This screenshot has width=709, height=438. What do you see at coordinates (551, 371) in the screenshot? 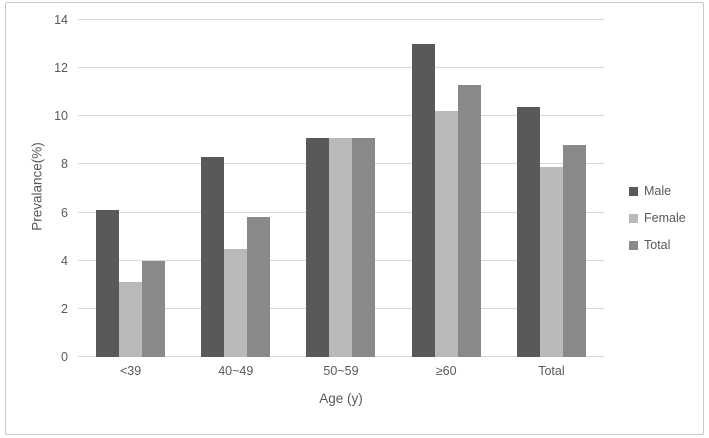
I see `x-category-label: Total` at bounding box center [551, 371].